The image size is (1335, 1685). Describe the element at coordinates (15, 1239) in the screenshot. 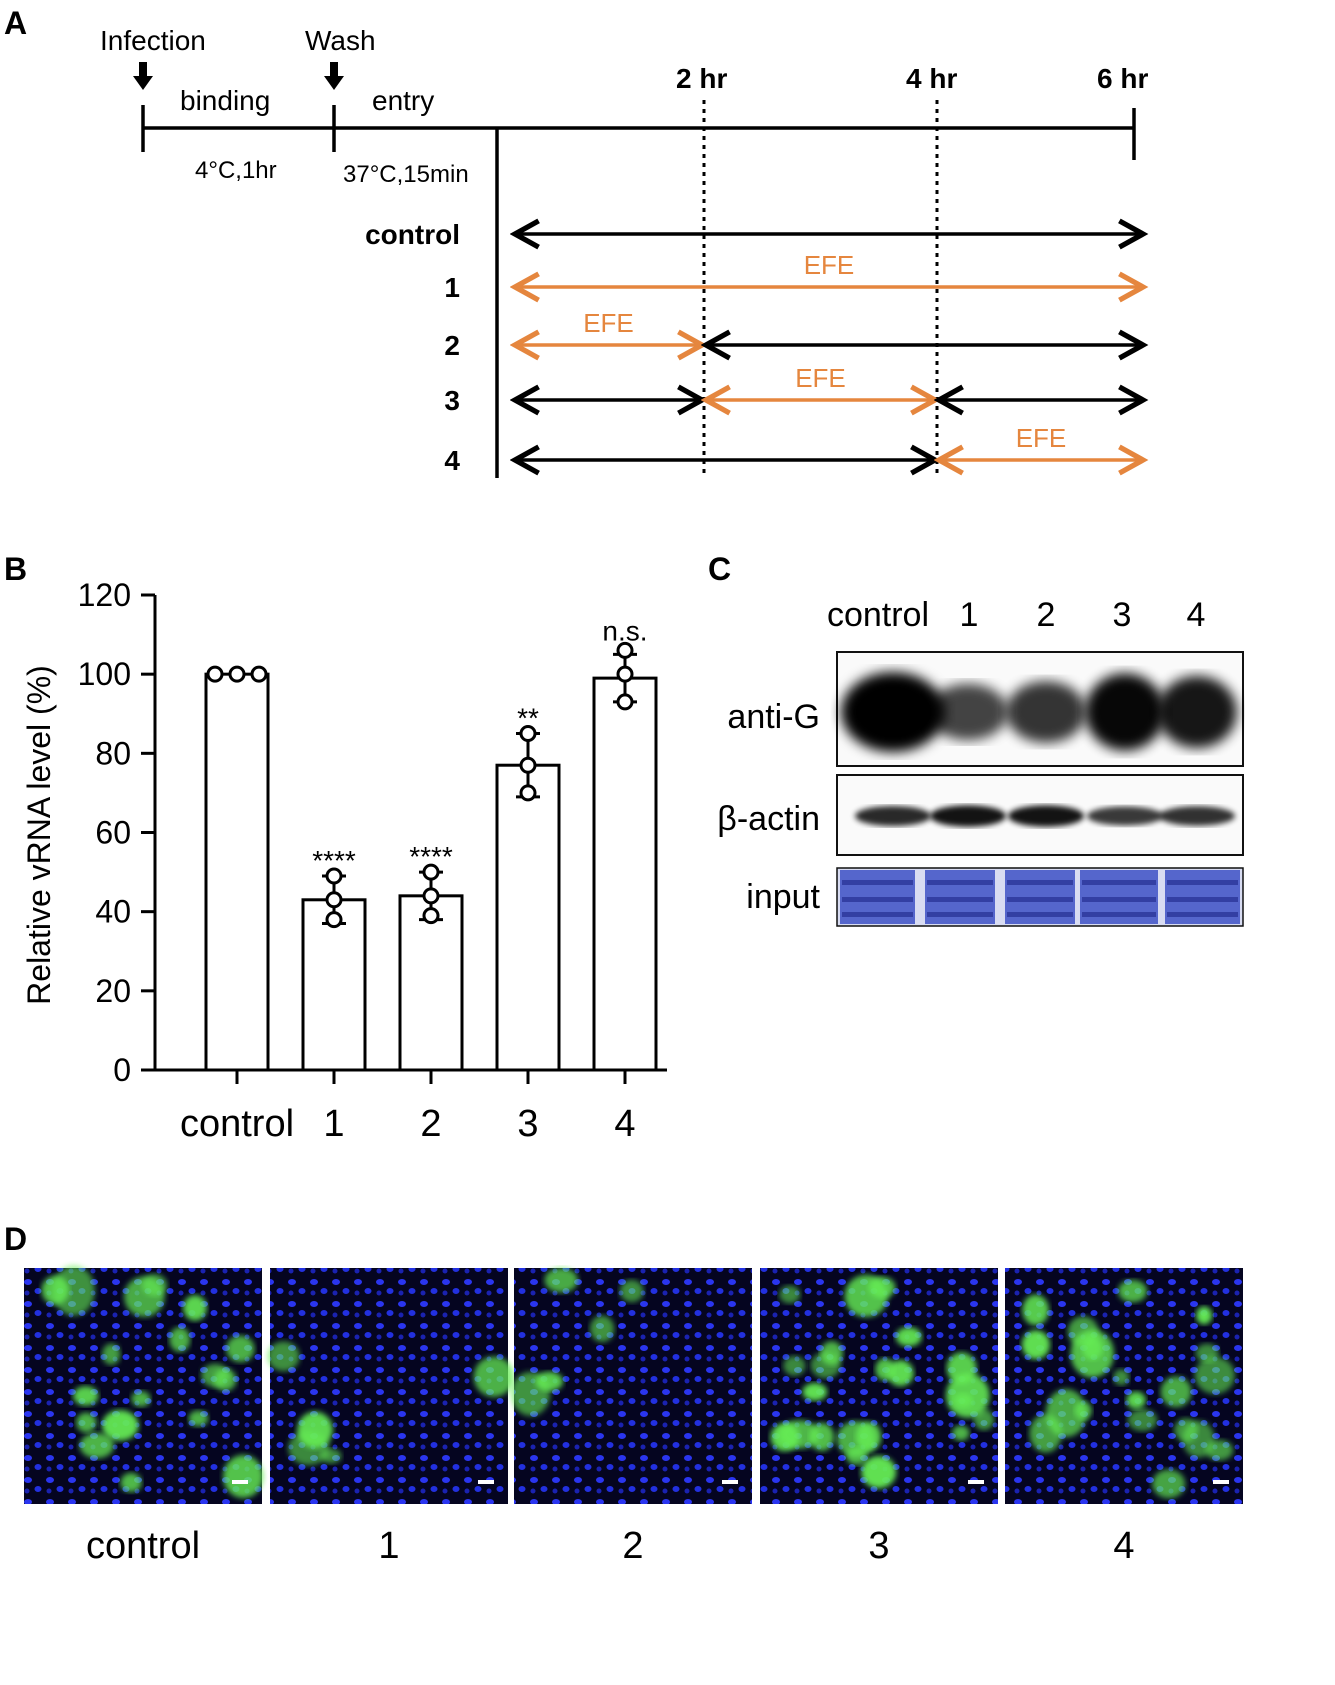

I see `panel-d-letter: D` at that location.